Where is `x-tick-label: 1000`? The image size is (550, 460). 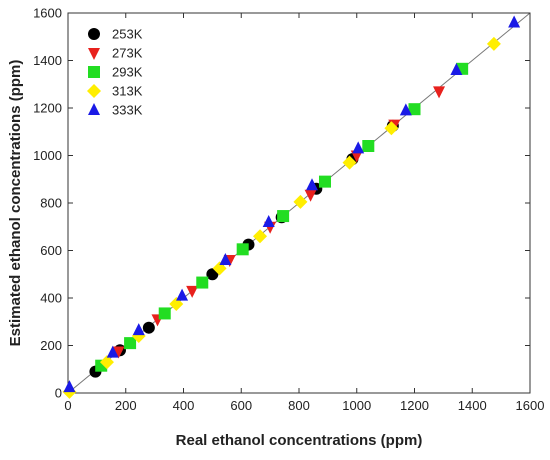
x-tick-label: 1000 is located at coordinates (356, 405).